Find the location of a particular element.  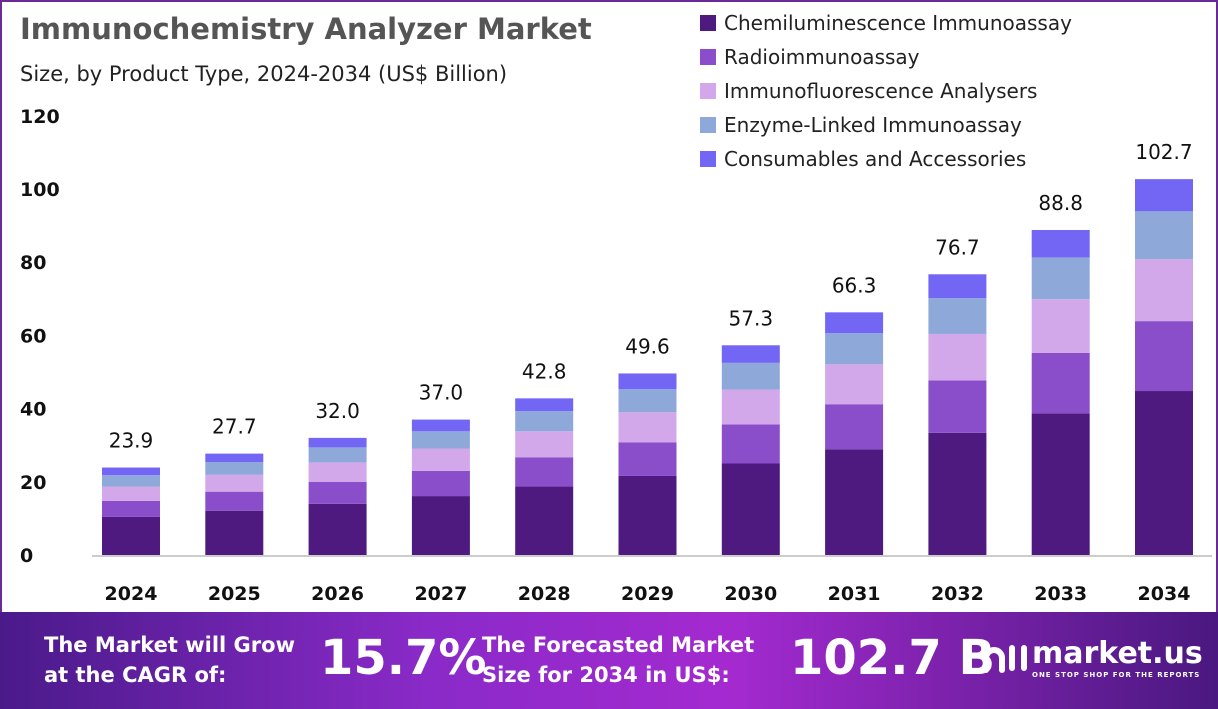

total-label: 23.9 is located at coordinates (131, 441).